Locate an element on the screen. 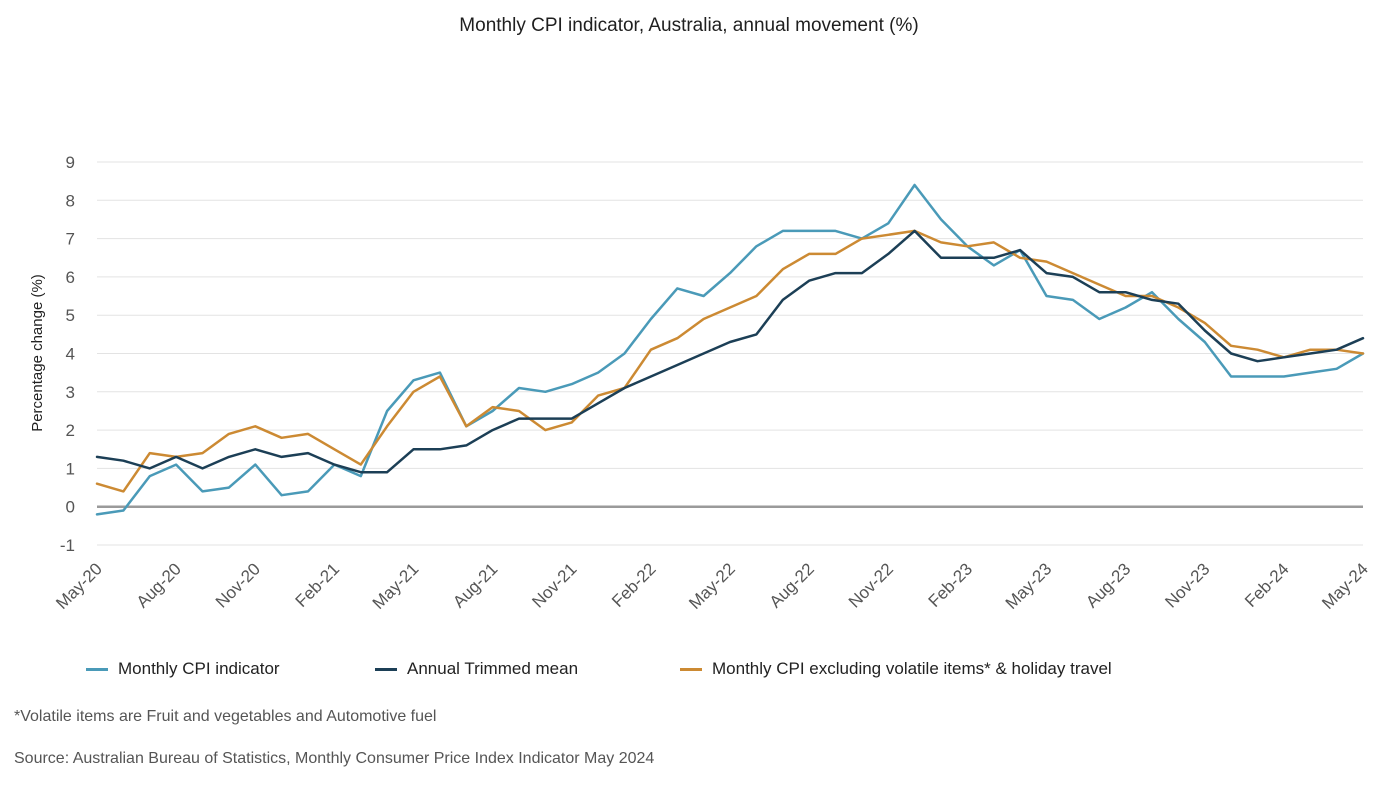 This screenshot has height=794, width=1378. y-tick-label: 8 is located at coordinates (70, 200).